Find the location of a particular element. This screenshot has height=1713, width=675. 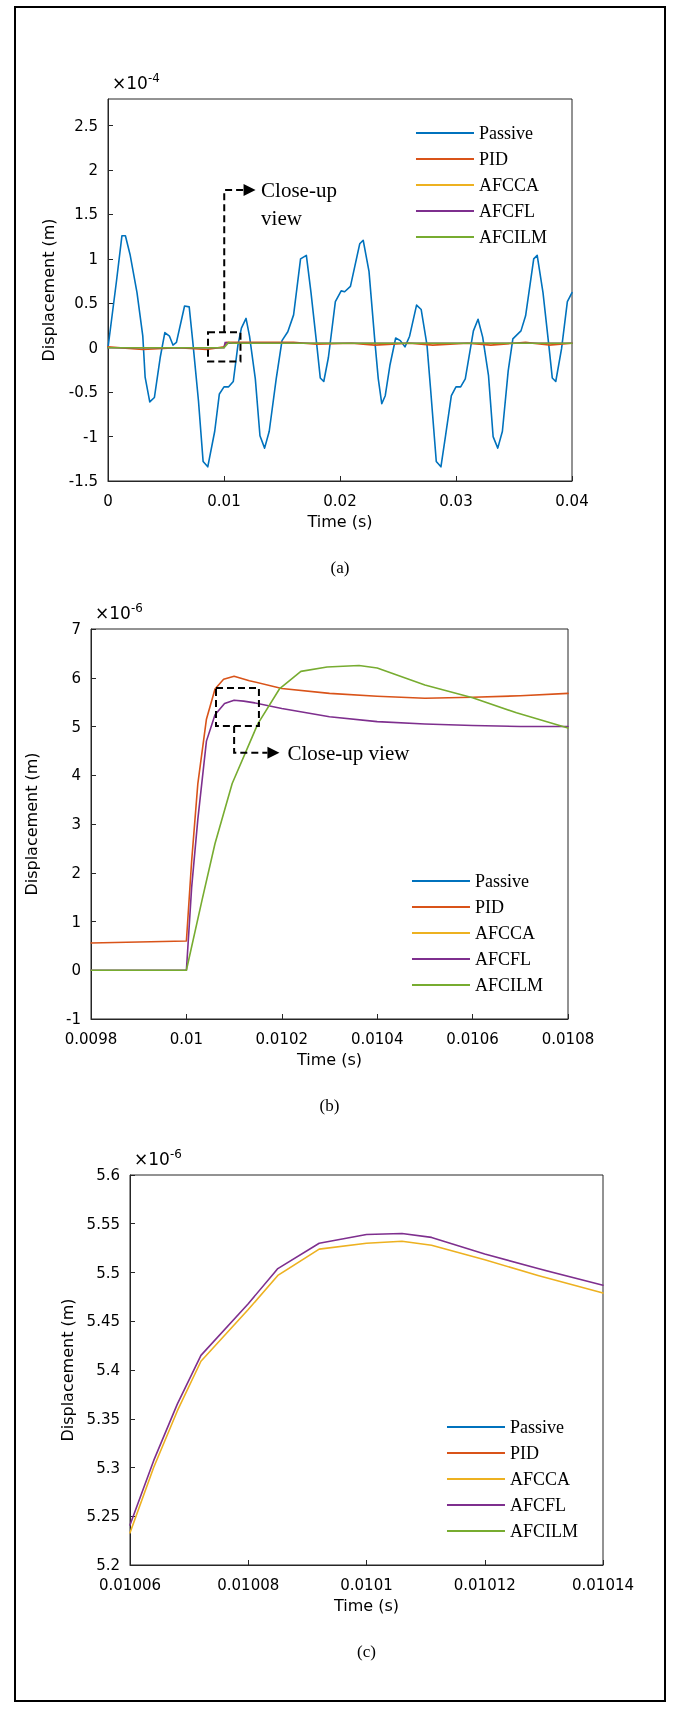

x-tick-label: 0.0104 is located at coordinates (377, 1038).